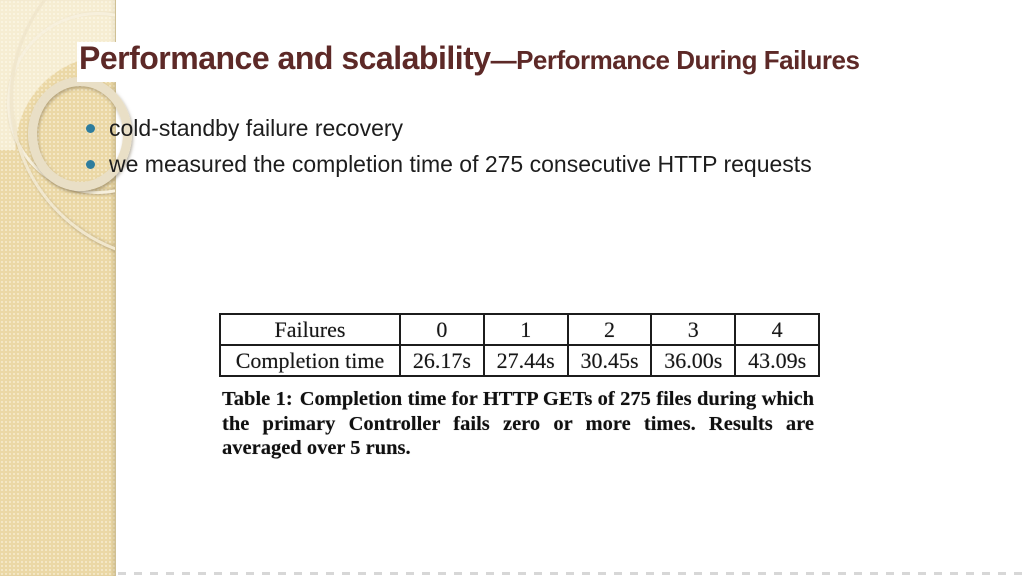 This screenshot has width=1024, height=576. I want to click on table-cell: 26.17s, so click(442, 360).